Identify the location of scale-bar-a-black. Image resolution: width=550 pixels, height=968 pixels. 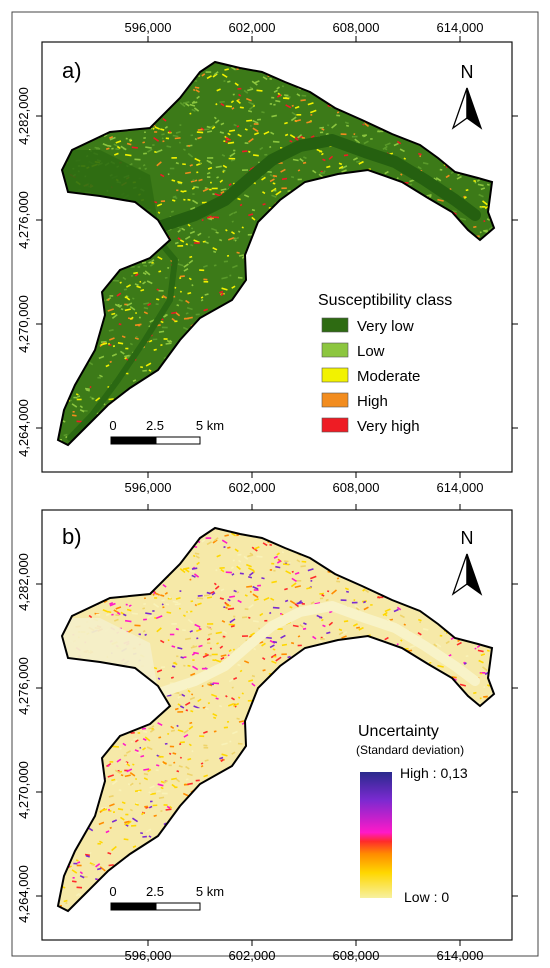
(133, 440).